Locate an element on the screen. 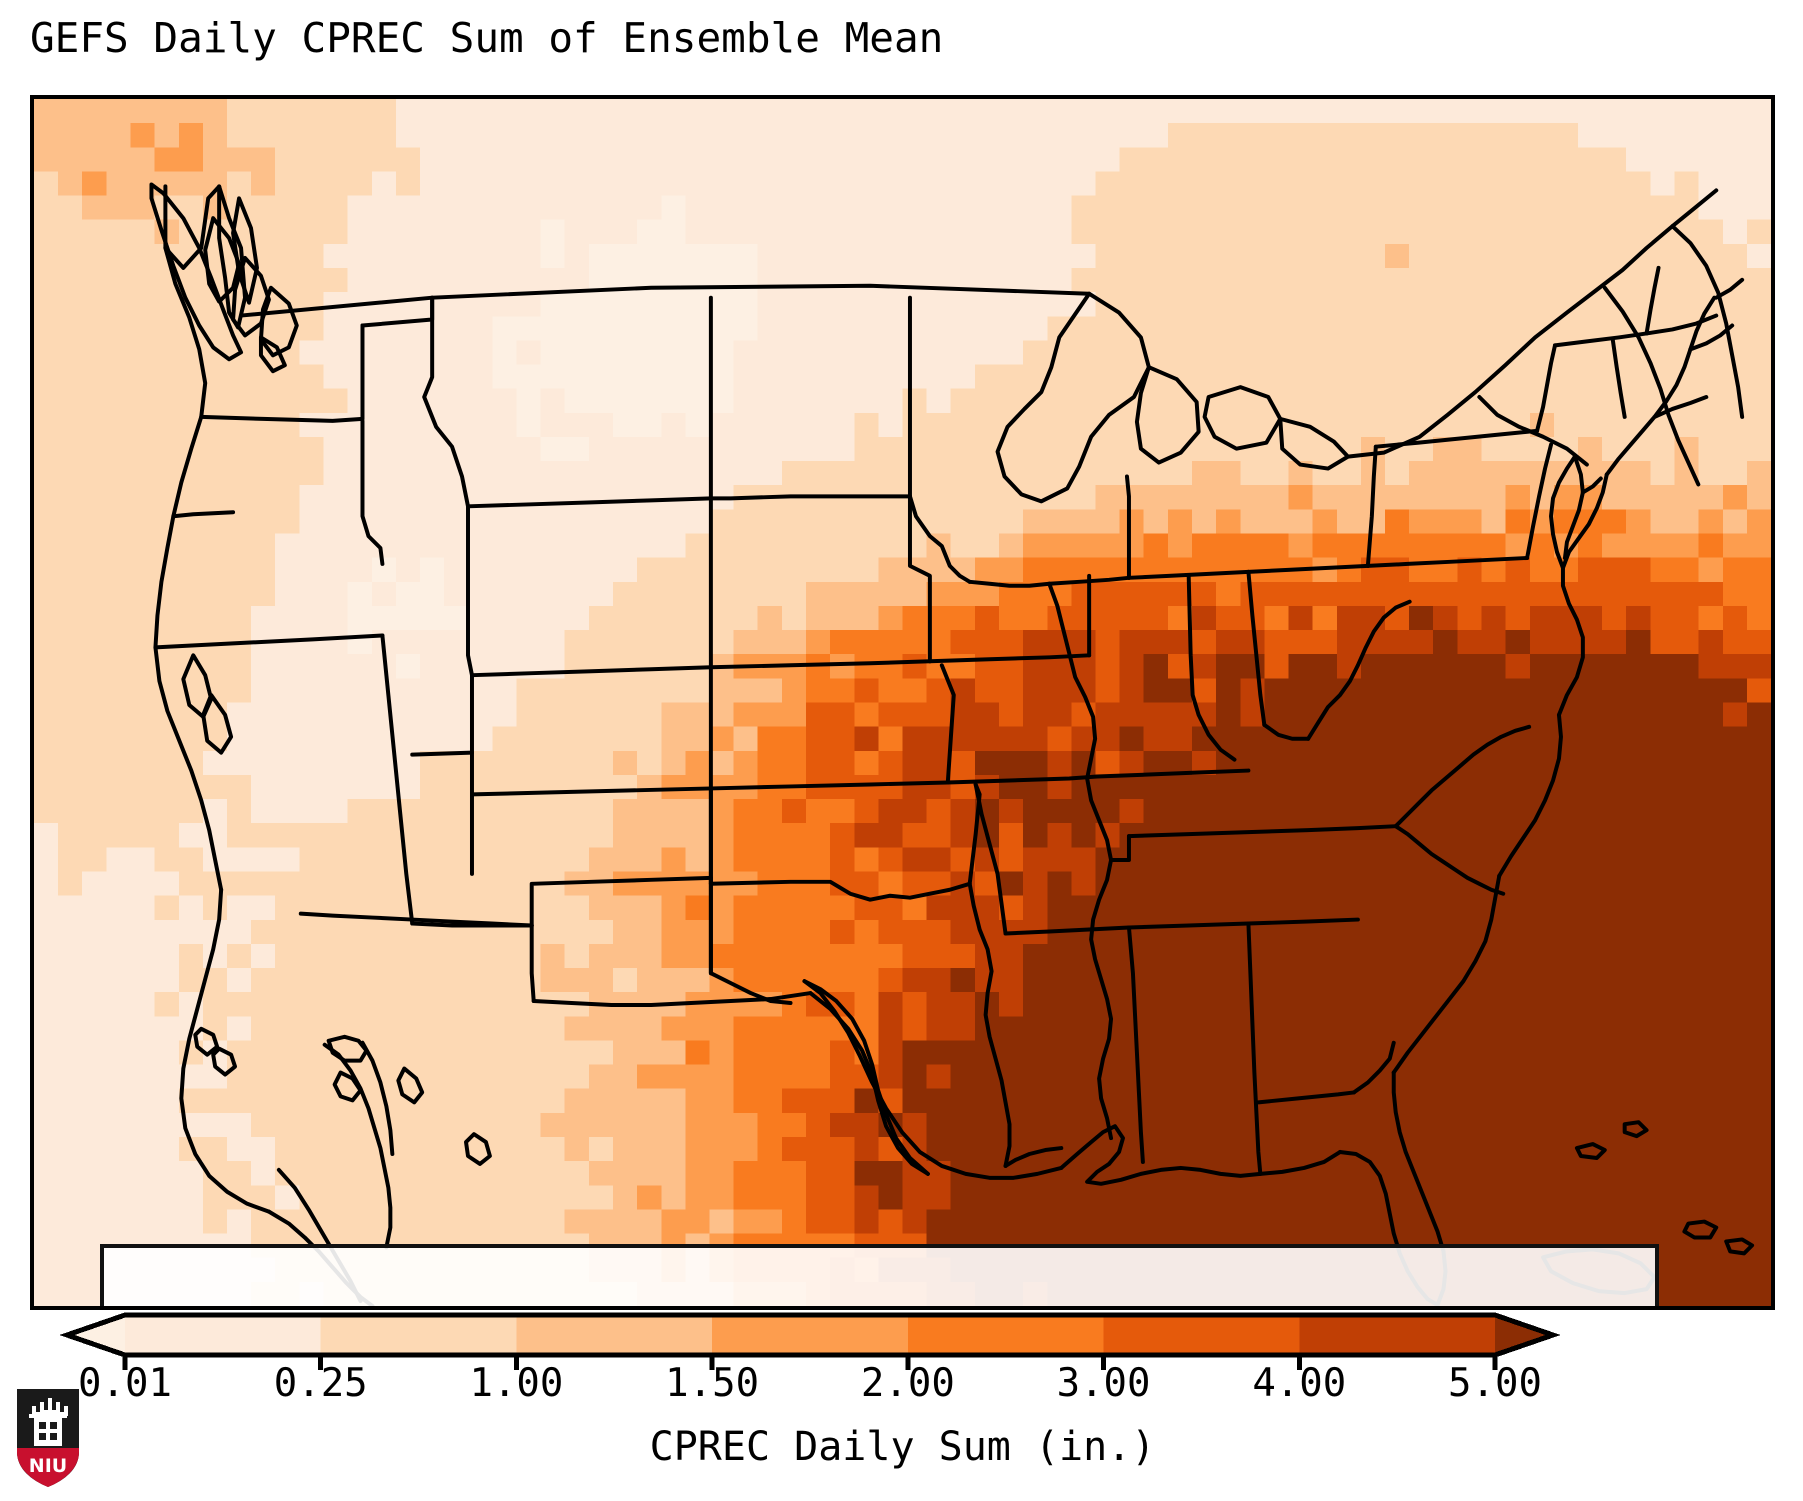 This screenshot has width=1803, height=1501. shield-red-band is located at coordinates (48, 1467).